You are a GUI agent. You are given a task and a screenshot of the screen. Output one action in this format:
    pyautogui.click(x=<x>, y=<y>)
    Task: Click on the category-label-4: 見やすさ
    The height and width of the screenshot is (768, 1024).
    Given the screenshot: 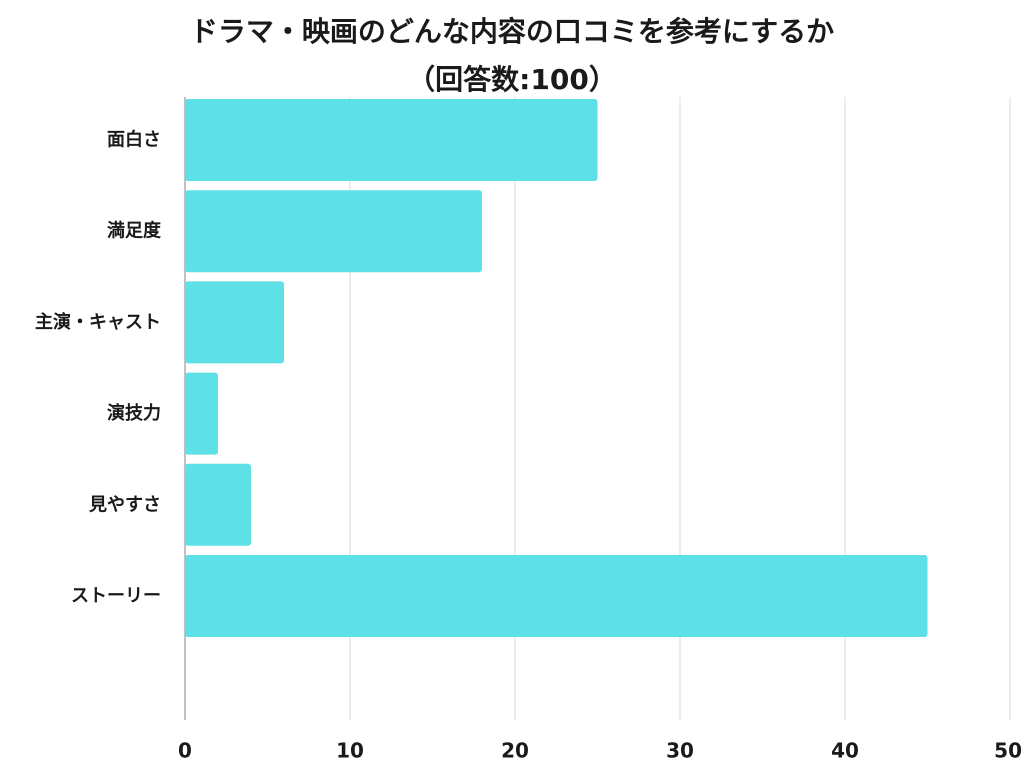 What is the action you would take?
    pyautogui.click(x=124, y=504)
    